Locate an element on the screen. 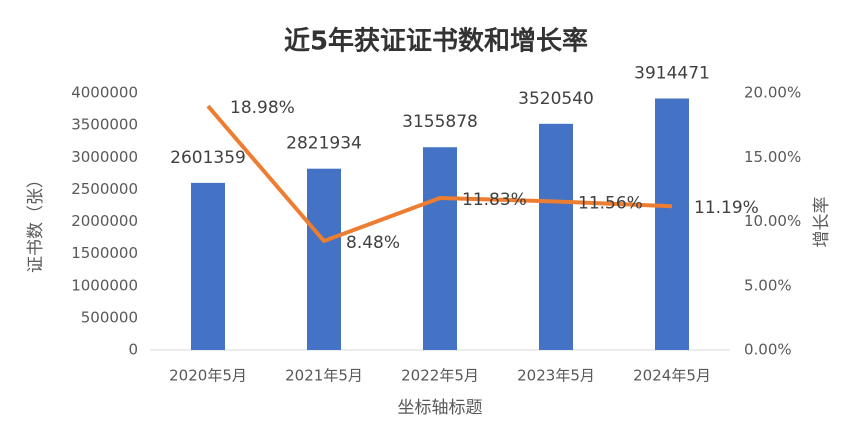 This screenshot has height=441, width=856. y-tick-label: 4000000 is located at coordinates (104, 93).